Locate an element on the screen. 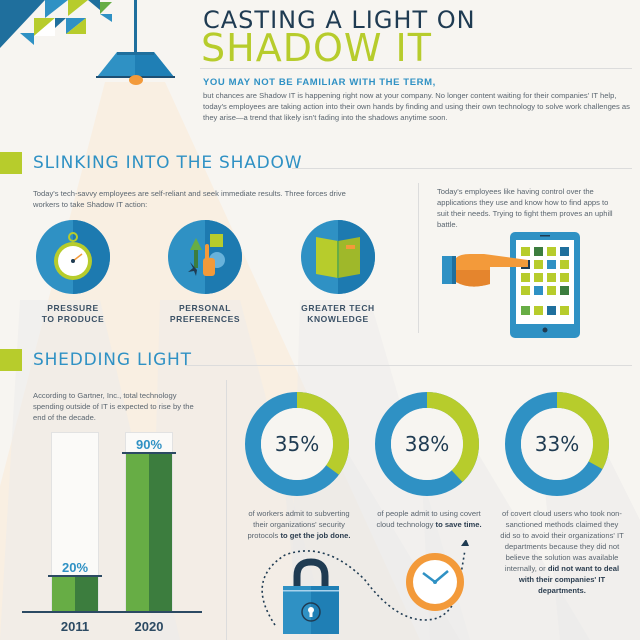  hand-shapes-icon is located at coordinates (206, 255).